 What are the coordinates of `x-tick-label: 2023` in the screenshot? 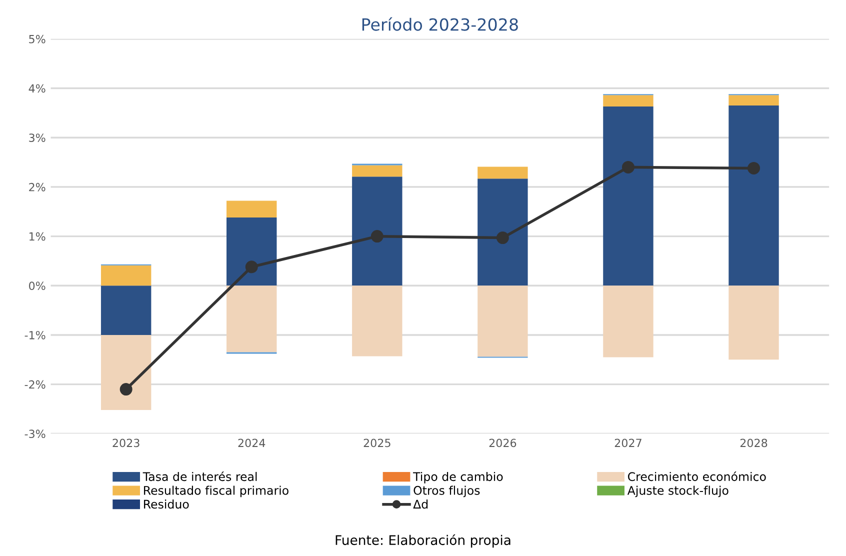 It's located at (126, 443).